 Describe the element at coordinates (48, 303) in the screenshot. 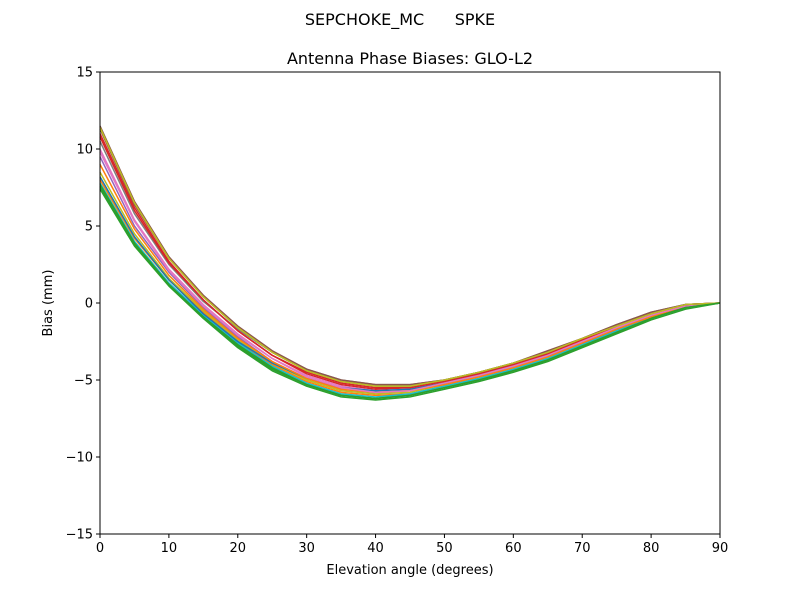

I see `y-axis-label: Bias (mm)` at that location.